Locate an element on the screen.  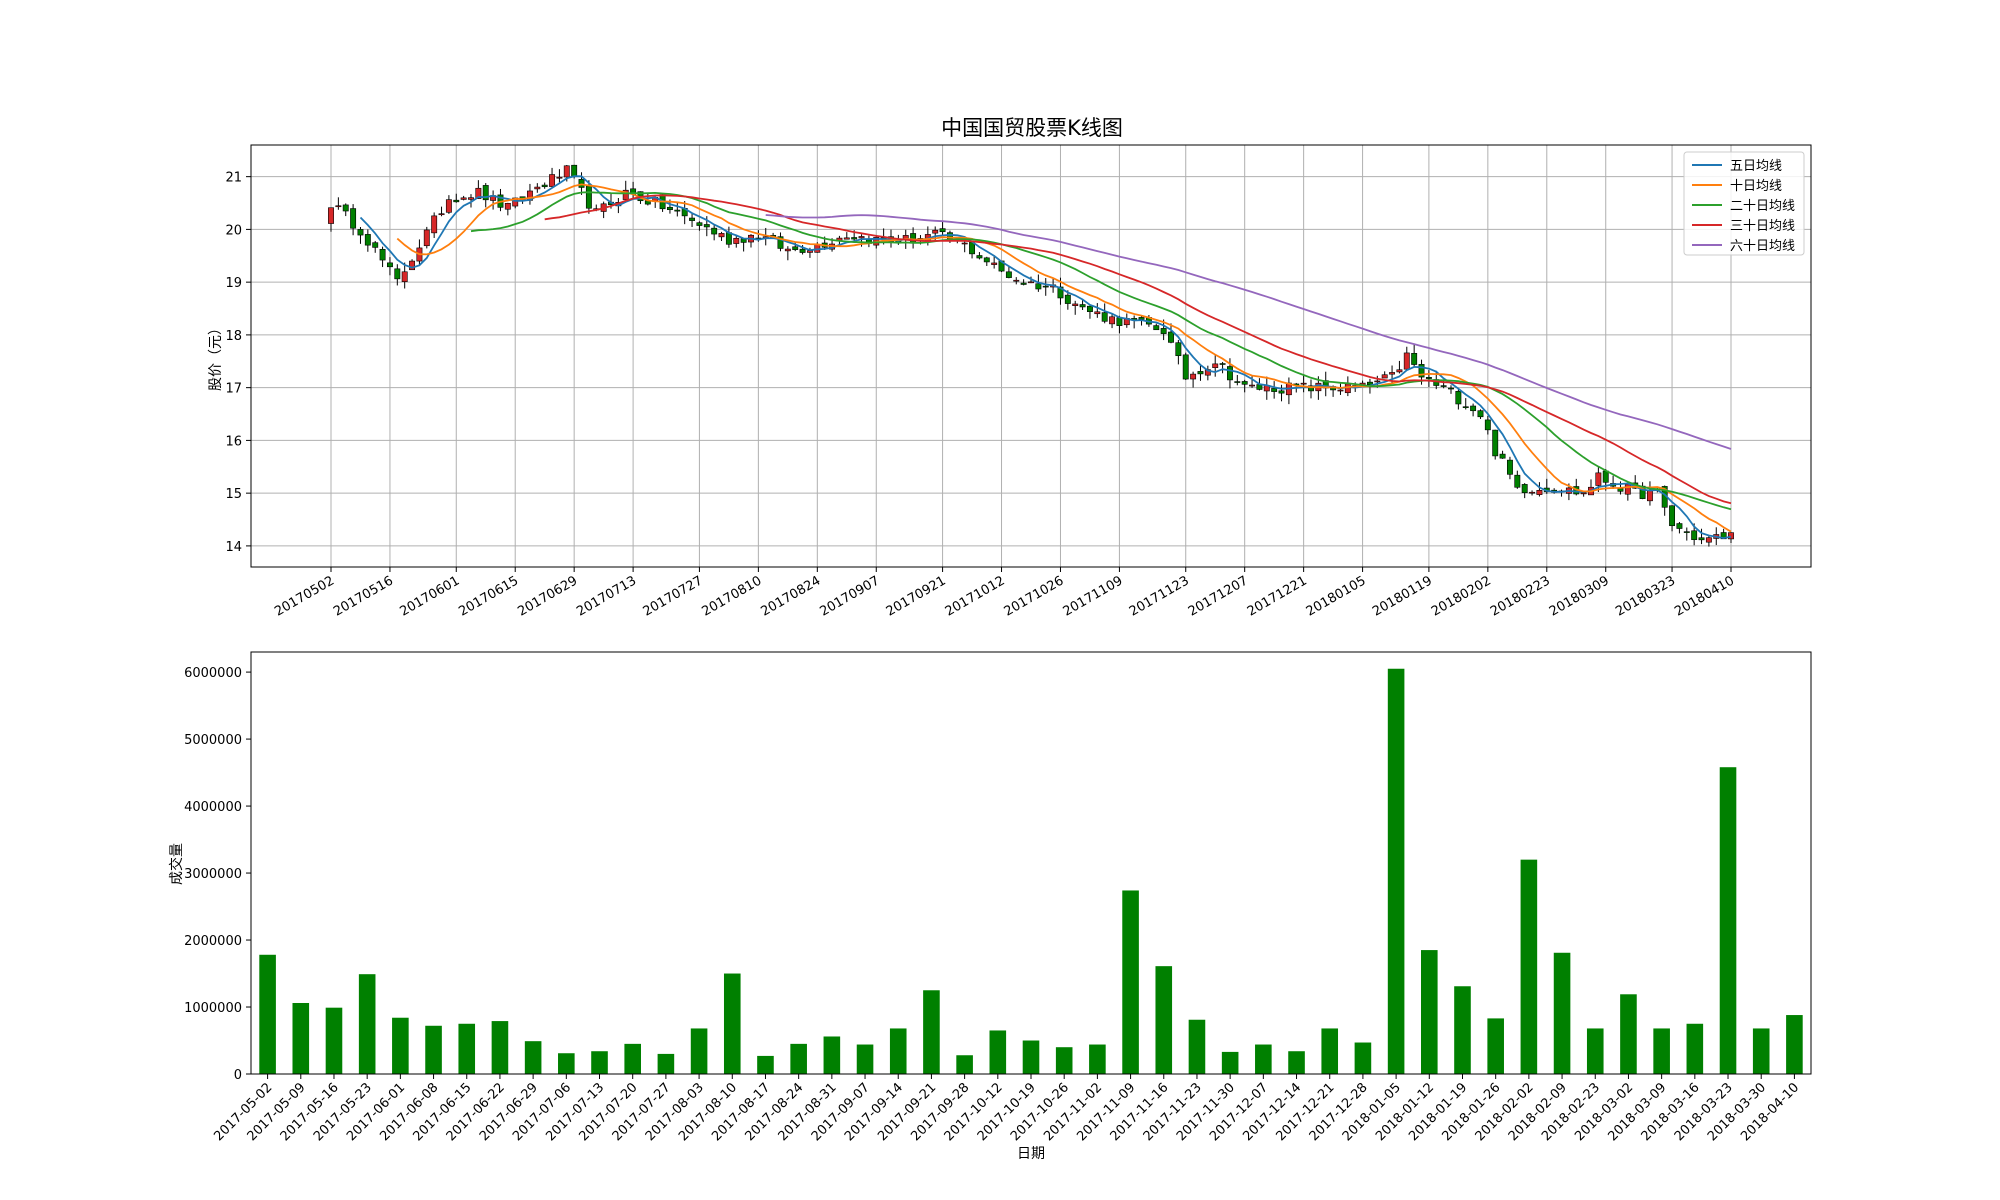
legend-item: 三十日均线 is located at coordinates (1743, 226).